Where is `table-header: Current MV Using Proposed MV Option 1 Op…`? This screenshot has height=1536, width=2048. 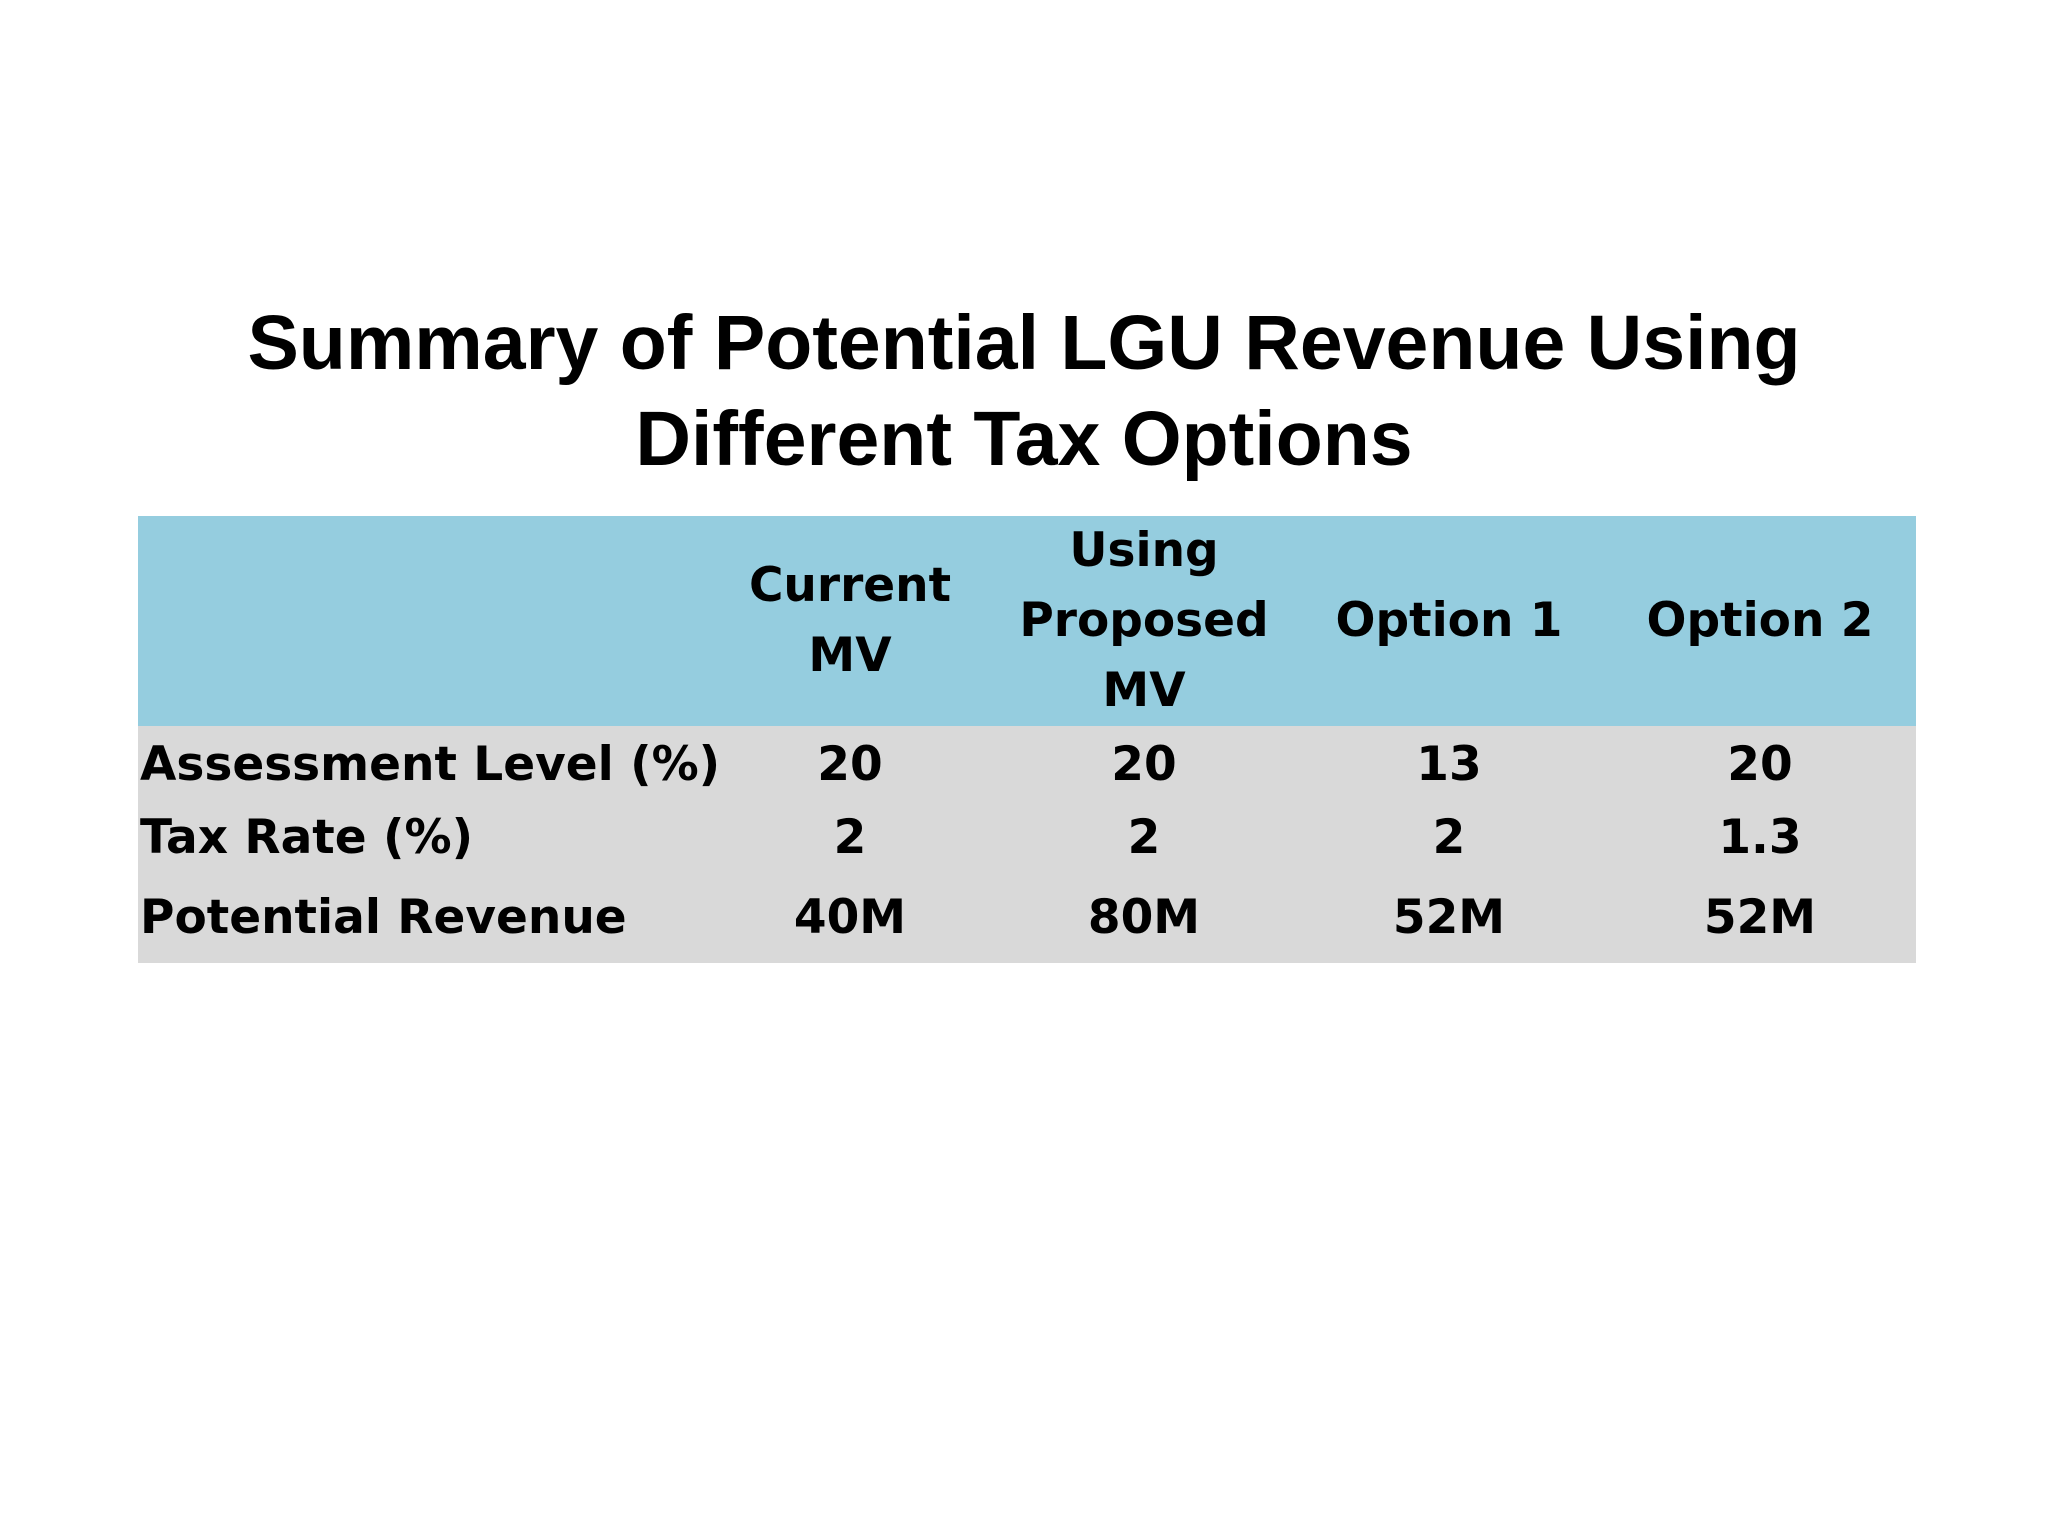
table-header: Current MV Using Proposed MV Option 1 Op… is located at coordinates (1027, 621).